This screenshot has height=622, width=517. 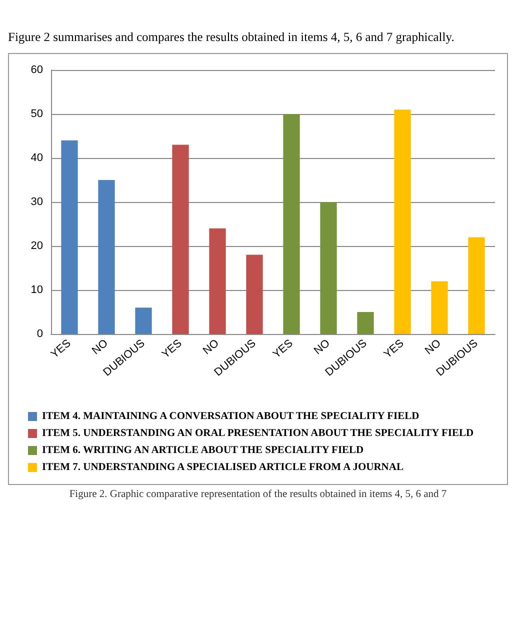 What do you see at coordinates (223, 467) in the screenshot?
I see `legend-label: ITEM 7. UNDERSTANDING A SPECIALISED ARTICLE FROM A JOURNAL` at bounding box center [223, 467].